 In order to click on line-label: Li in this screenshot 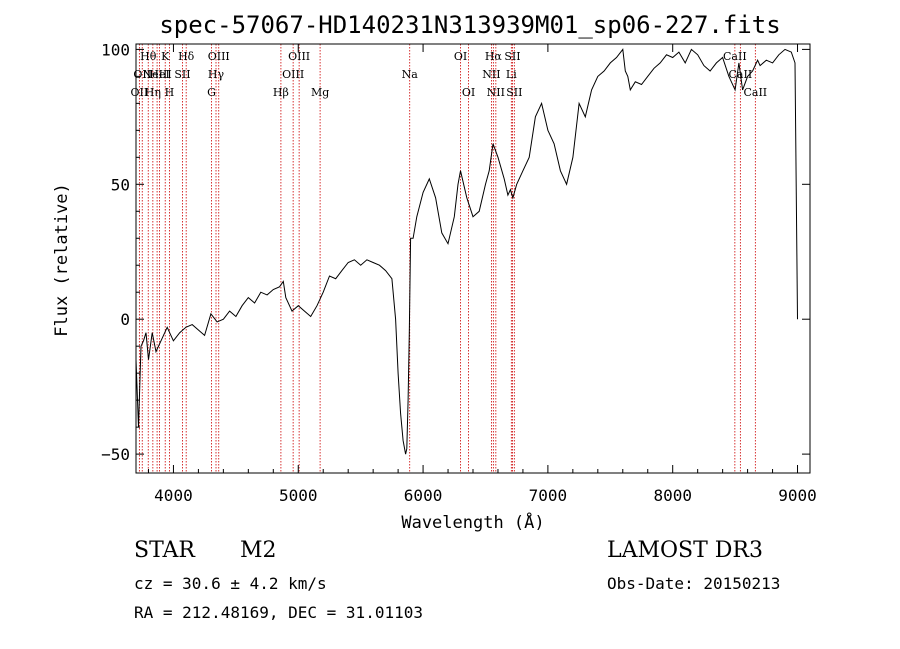, I will do `click(511, 74)`.